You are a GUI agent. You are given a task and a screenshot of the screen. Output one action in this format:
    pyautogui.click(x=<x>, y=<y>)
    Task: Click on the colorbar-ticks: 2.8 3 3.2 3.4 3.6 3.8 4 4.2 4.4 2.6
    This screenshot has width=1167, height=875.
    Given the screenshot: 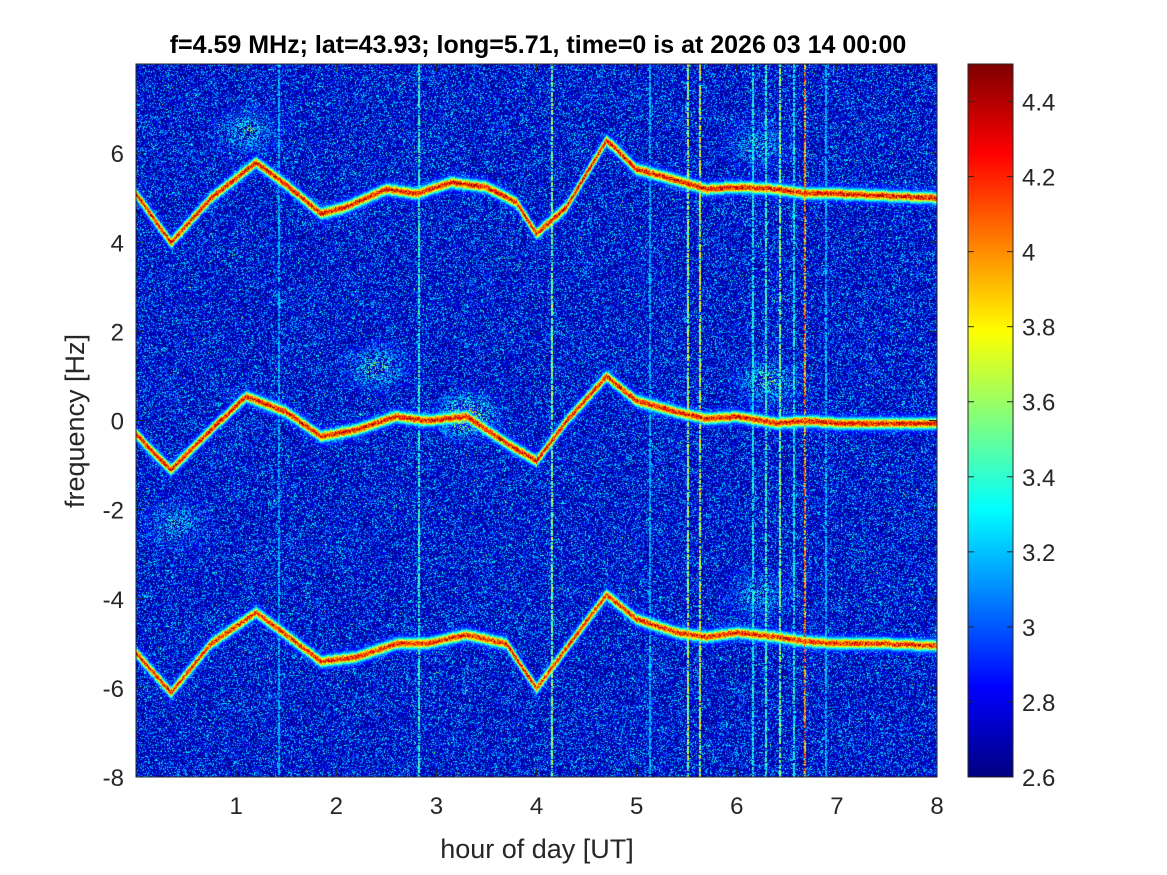 What is the action you would take?
    pyautogui.click(x=1011, y=441)
    